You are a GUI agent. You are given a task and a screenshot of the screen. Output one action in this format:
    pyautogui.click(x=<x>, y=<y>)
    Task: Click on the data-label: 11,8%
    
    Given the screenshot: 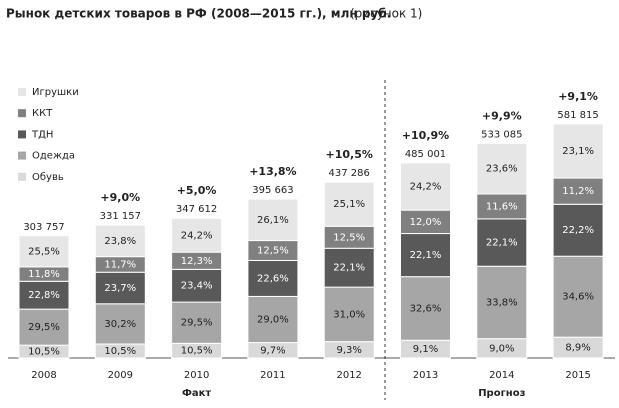 What is the action you would take?
    pyautogui.click(x=44, y=274)
    